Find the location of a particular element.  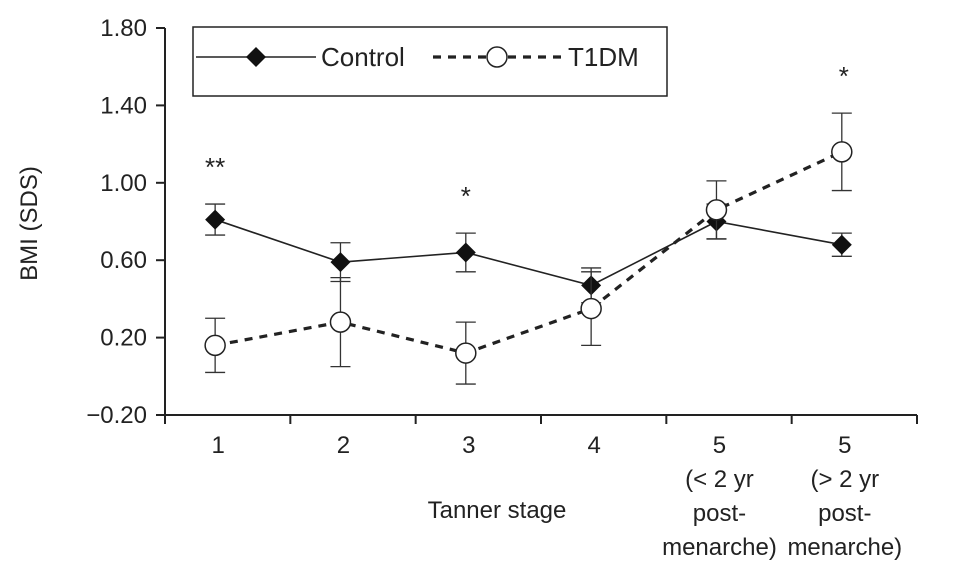

x-tick-label: 1 is located at coordinates (217, 445).